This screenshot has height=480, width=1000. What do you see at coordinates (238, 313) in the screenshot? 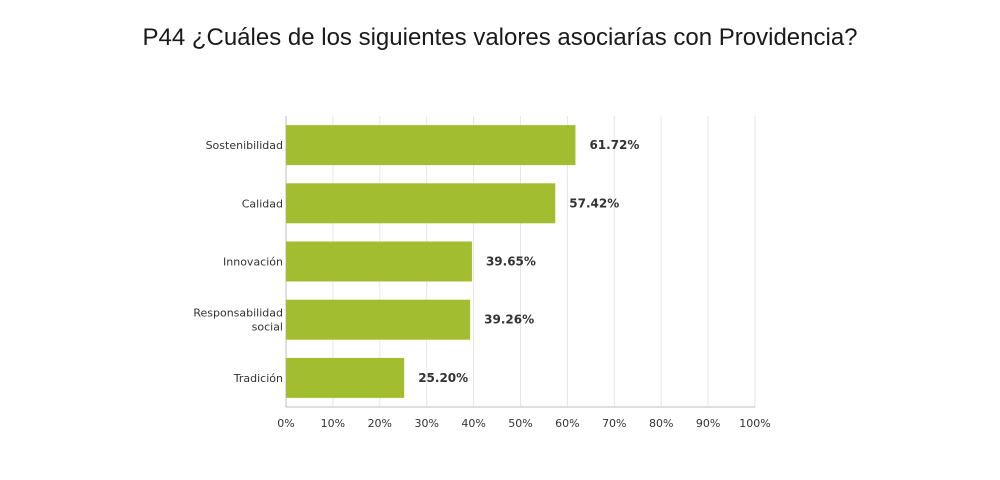
I see `category-label-line: Responsabilidad` at bounding box center [238, 313].